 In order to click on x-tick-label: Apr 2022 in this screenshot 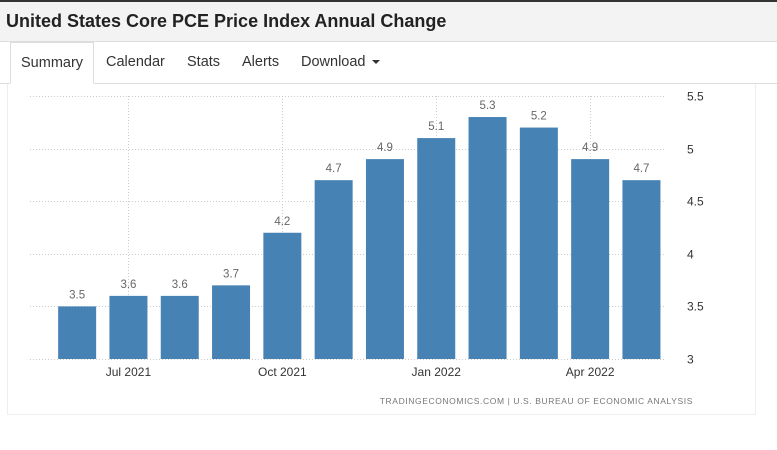, I will do `click(590, 372)`.